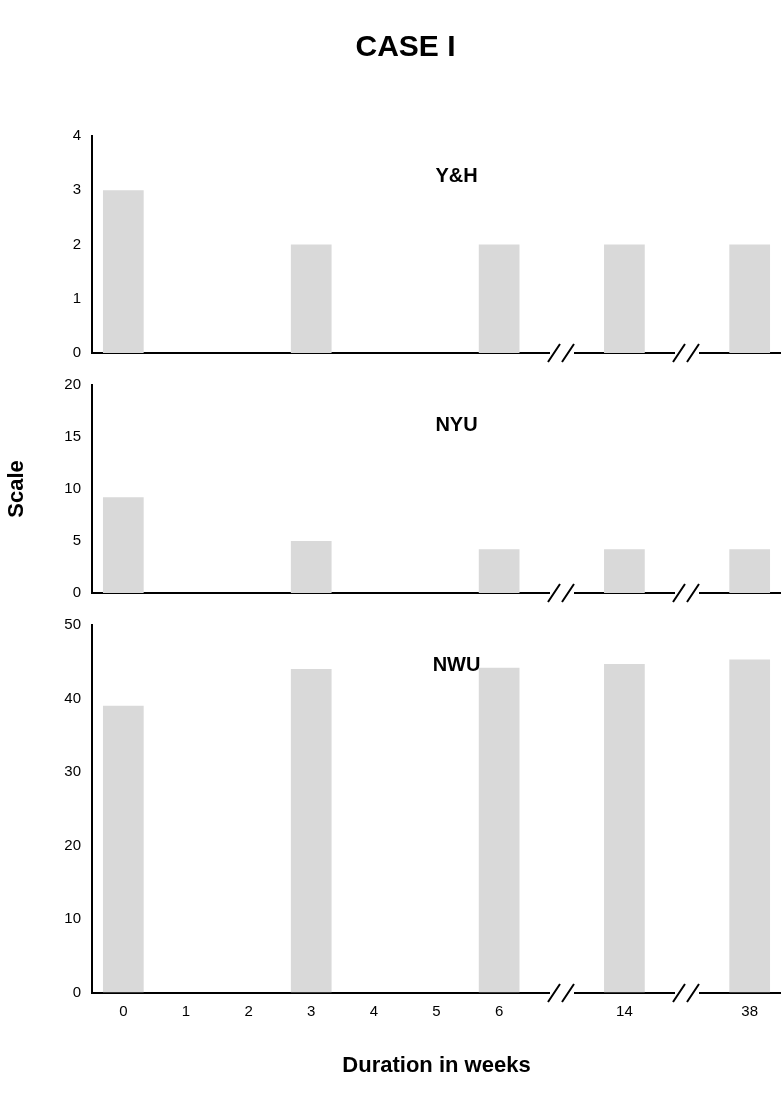 The width and height of the screenshot is (781, 1093). What do you see at coordinates (248, 1010) in the screenshot?
I see `x-tick-label: 2` at bounding box center [248, 1010].